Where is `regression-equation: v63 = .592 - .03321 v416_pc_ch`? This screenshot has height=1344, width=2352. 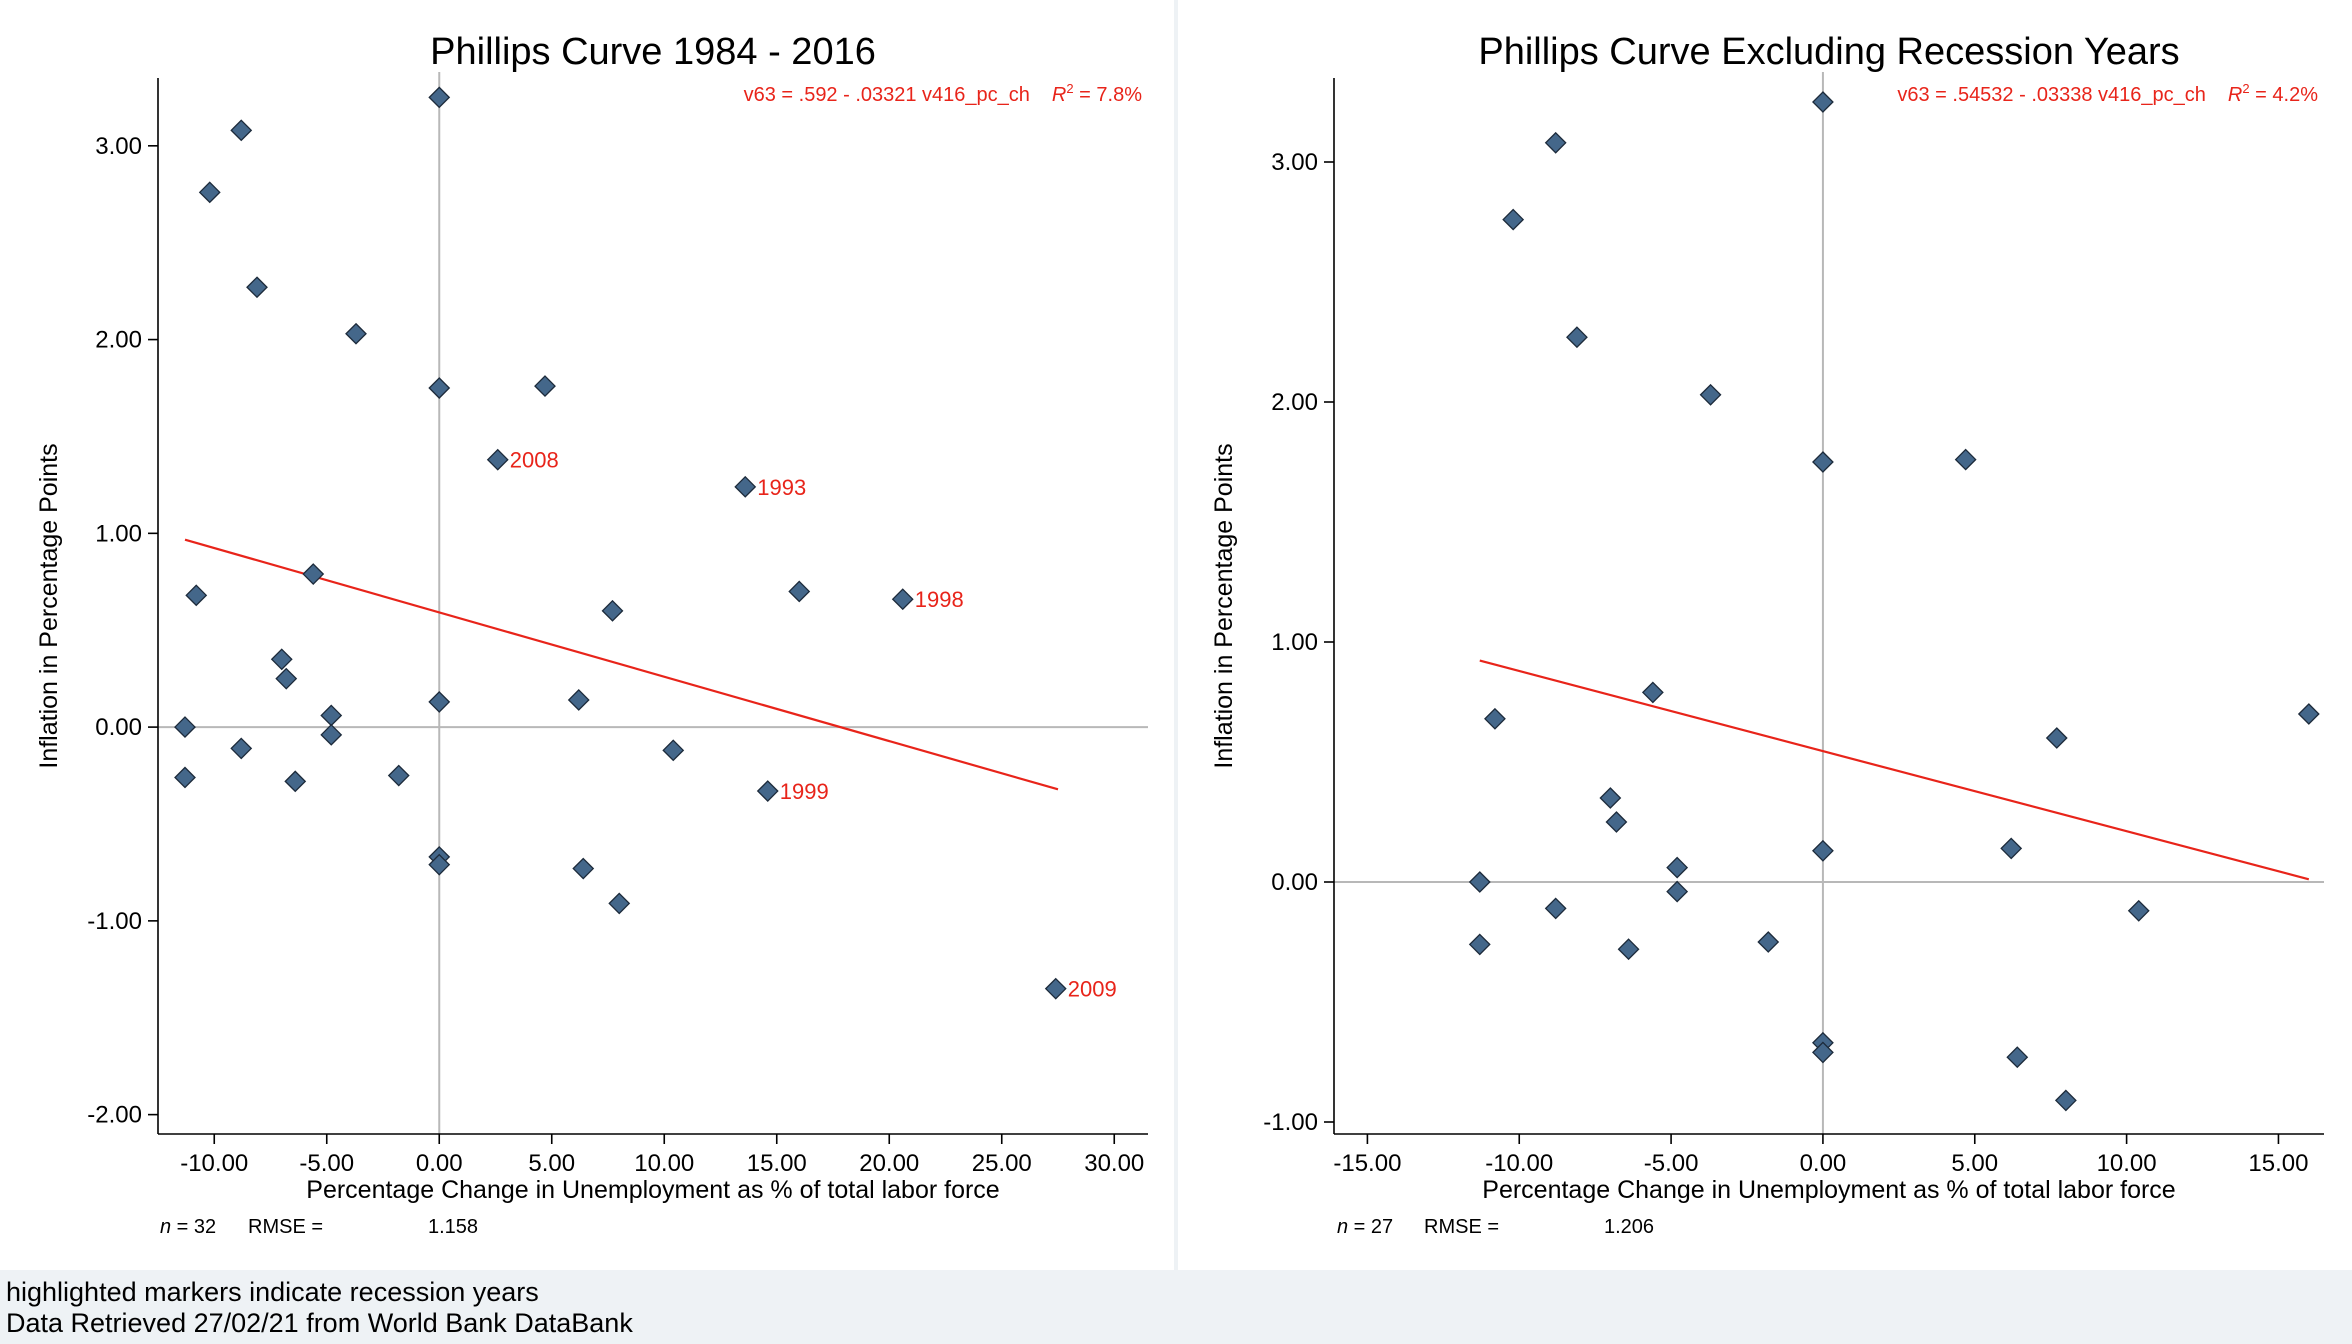 regression-equation: v63 = .592 - .03321 v416_pc_ch is located at coordinates (887, 95).